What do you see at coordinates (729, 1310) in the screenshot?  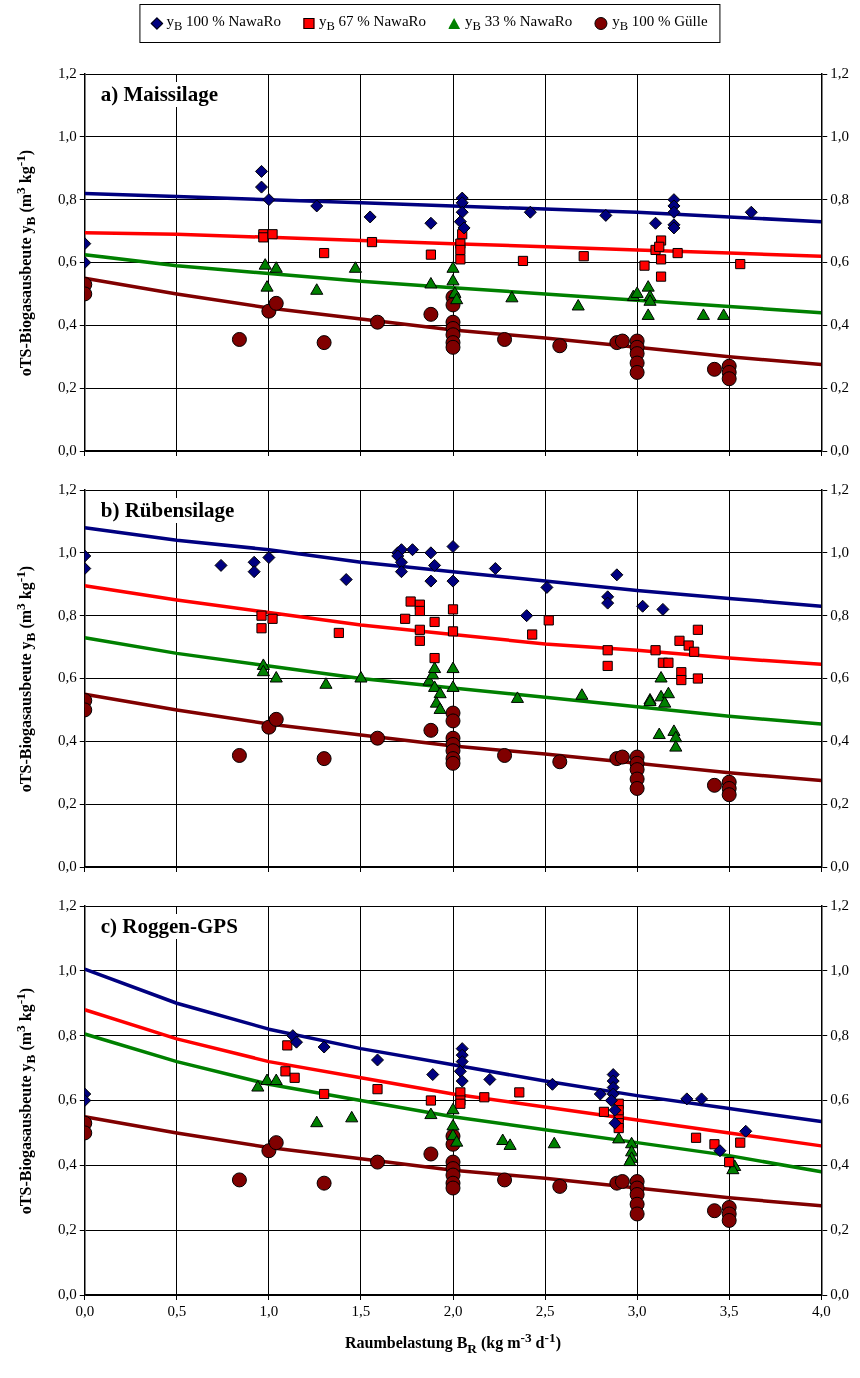 I see `x-tick-label: 3,5` at bounding box center [729, 1310].